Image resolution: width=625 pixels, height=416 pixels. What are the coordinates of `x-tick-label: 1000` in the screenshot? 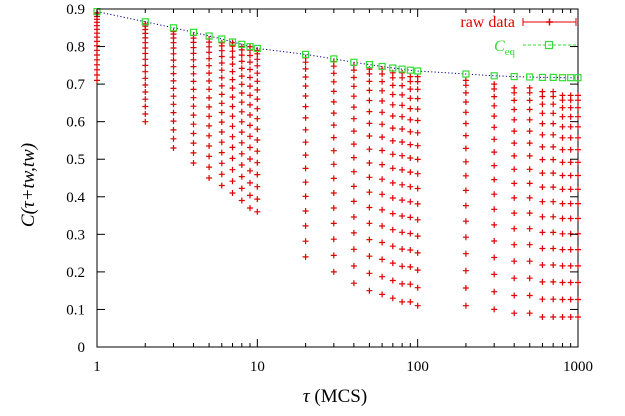 It's located at (578, 367).